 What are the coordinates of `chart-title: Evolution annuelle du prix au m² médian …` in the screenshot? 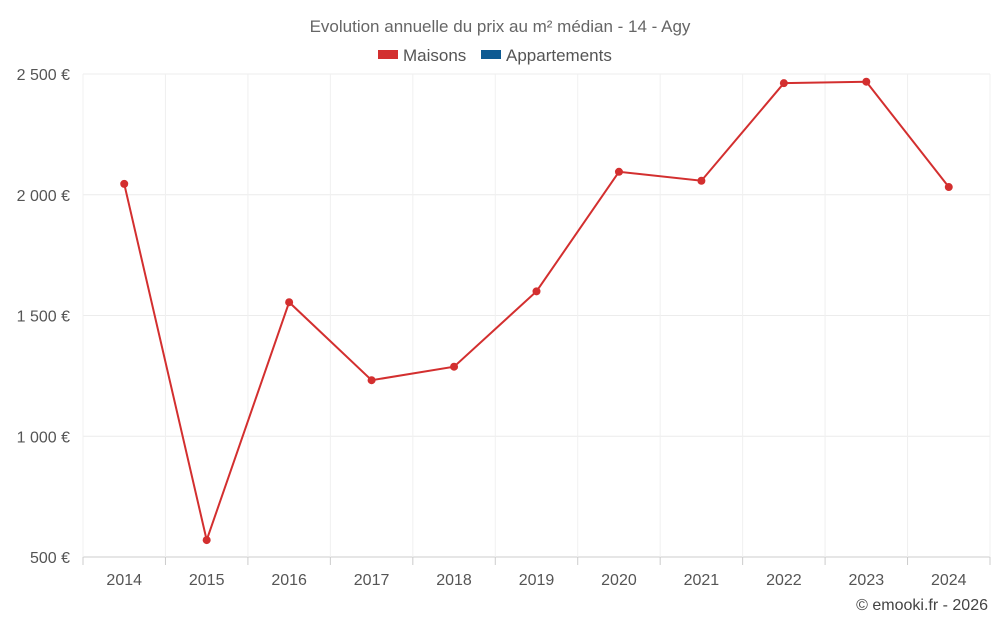 It's located at (500, 26).